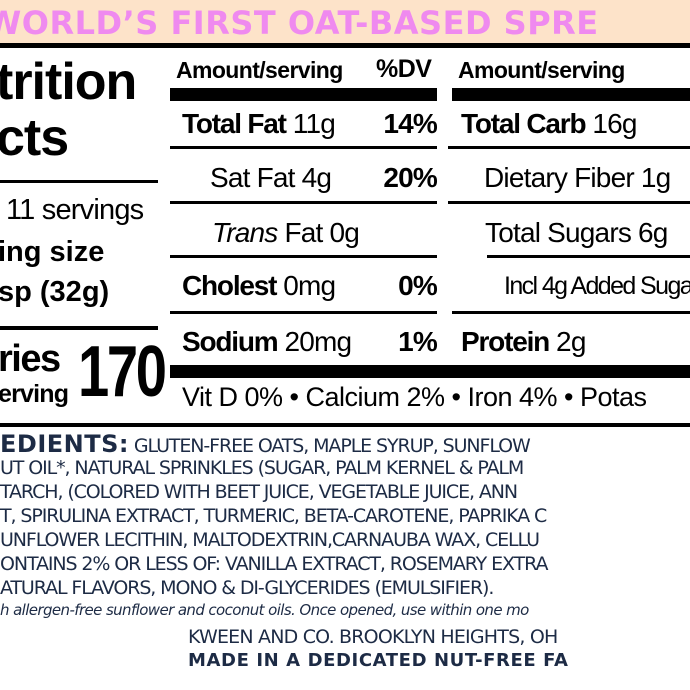 The height and width of the screenshot is (690, 690). I want to click on dv-total-fat: 14%, so click(410, 123).